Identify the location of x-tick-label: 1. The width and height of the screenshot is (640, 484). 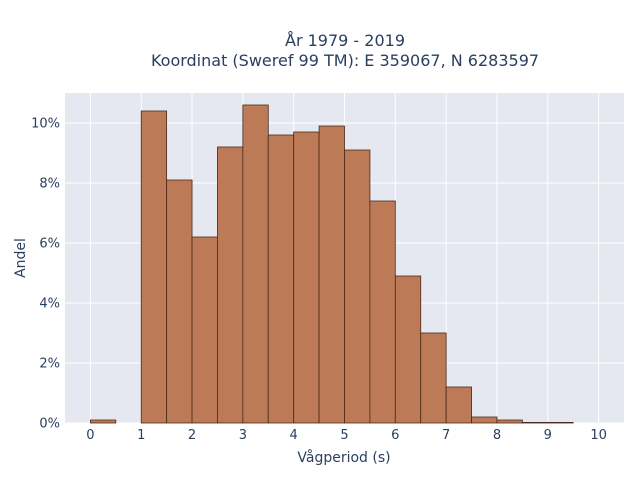
(141, 435).